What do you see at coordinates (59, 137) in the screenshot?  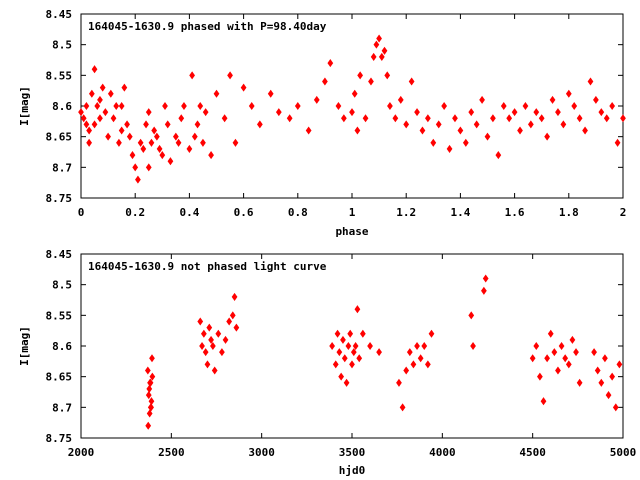 I see `y-tick-label: 8.65` at bounding box center [59, 137].